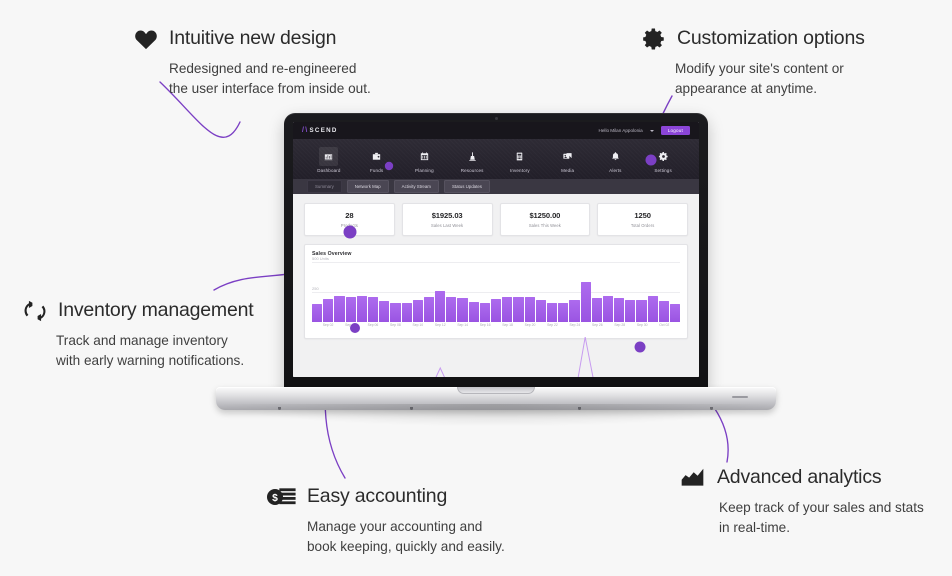  Describe the element at coordinates (373, 325) in the screenshot. I see `chart-x-label: Sep 06` at that location.